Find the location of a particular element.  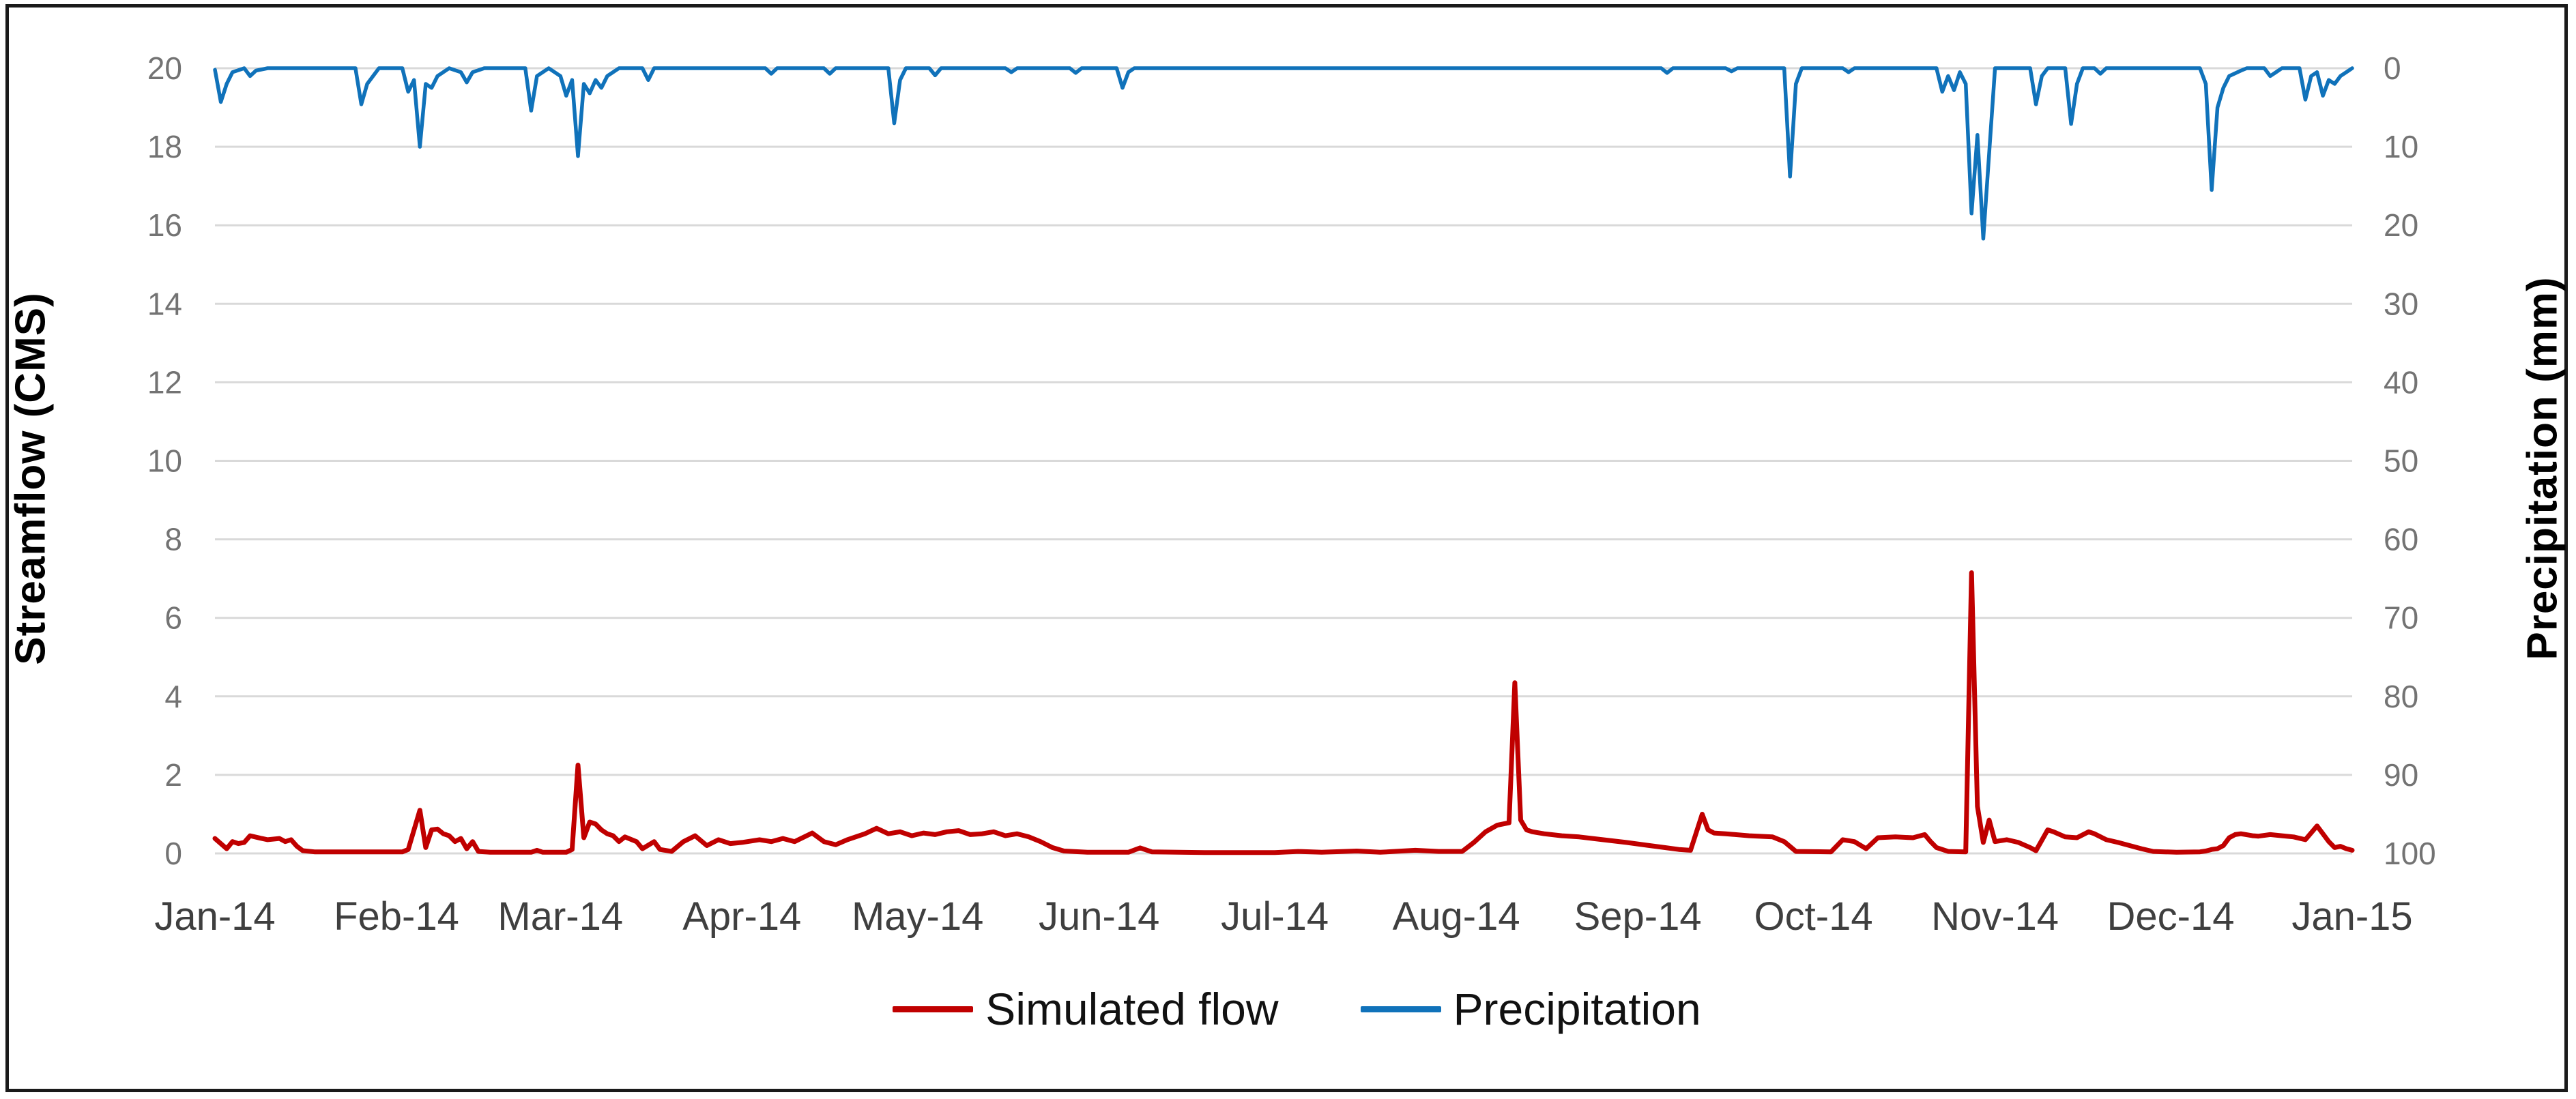

x-axis-tick-label: Dec-14 is located at coordinates (2171, 916).